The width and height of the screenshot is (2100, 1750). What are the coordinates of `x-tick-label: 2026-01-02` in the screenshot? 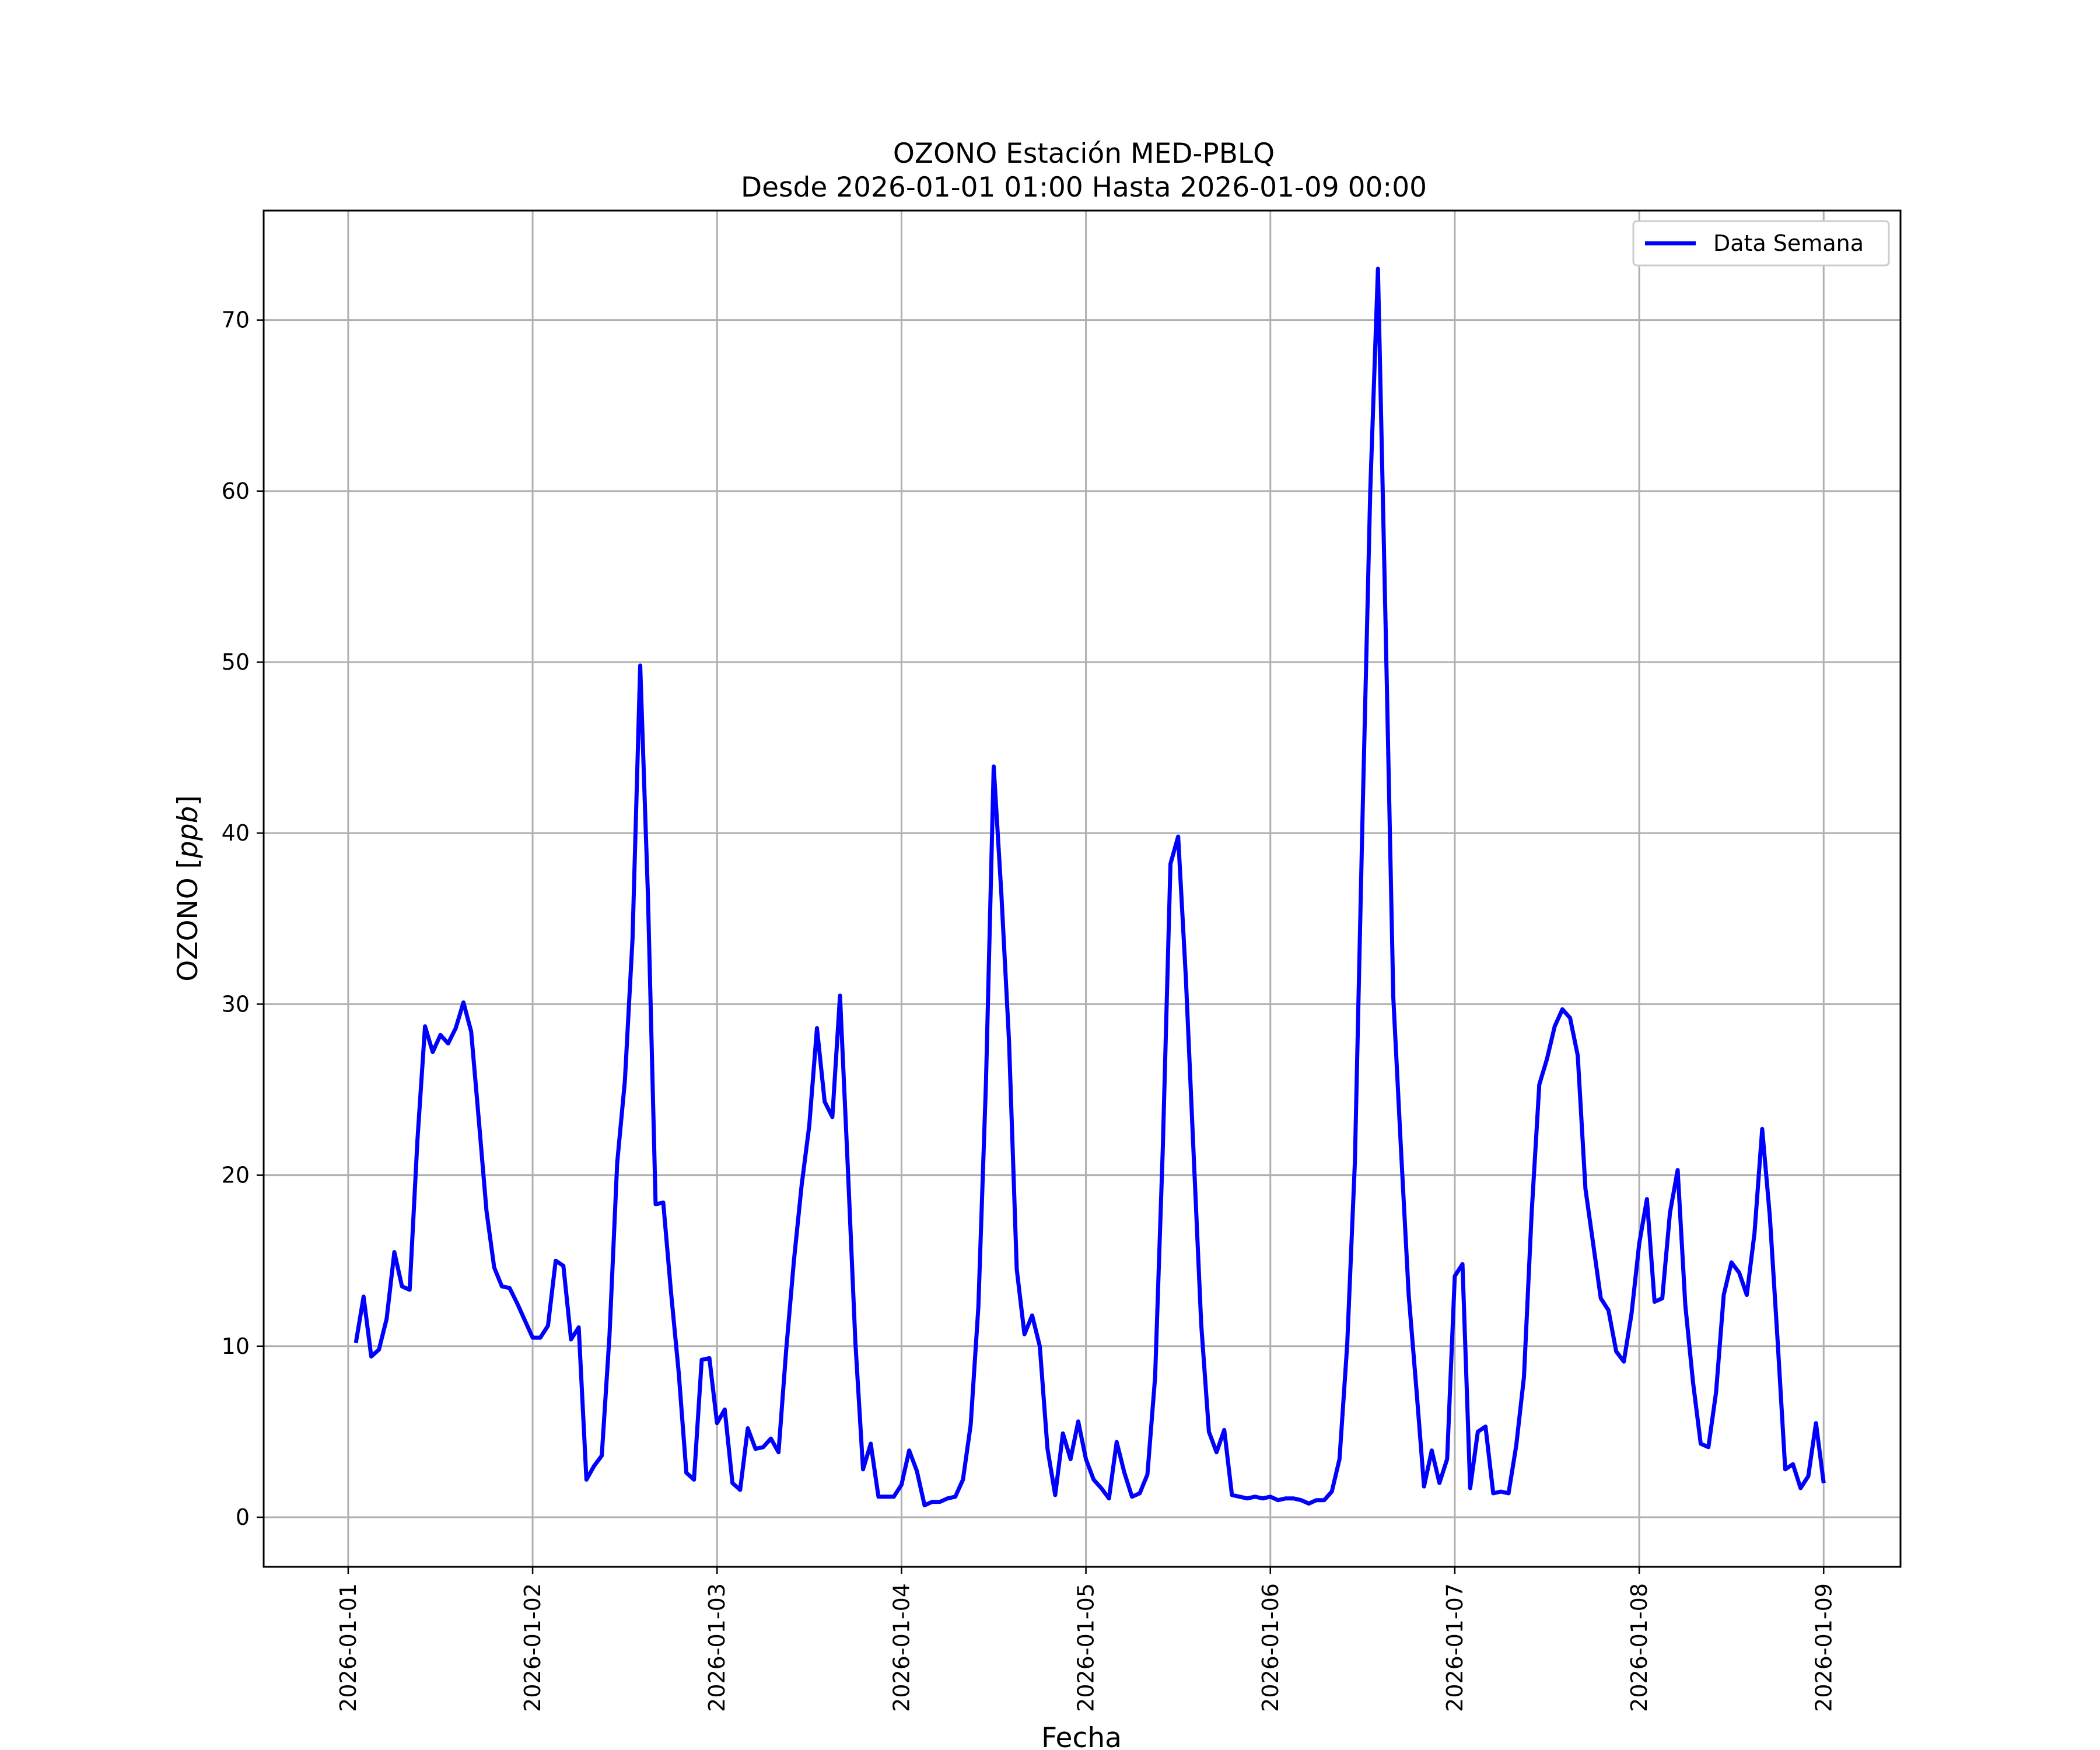 It's located at (532, 1647).